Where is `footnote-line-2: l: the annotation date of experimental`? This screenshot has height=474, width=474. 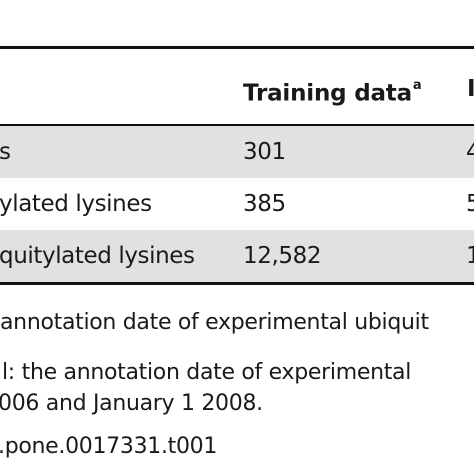 footnote-line-2: l: the annotation date of experimental is located at coordinates (207, 372).